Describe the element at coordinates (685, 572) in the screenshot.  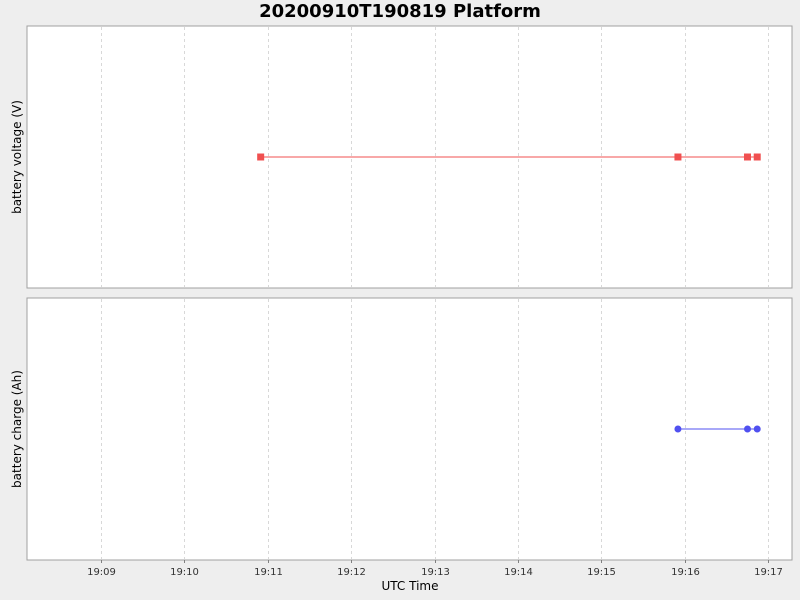
I see `x-tick-label: 19:16` at that location.